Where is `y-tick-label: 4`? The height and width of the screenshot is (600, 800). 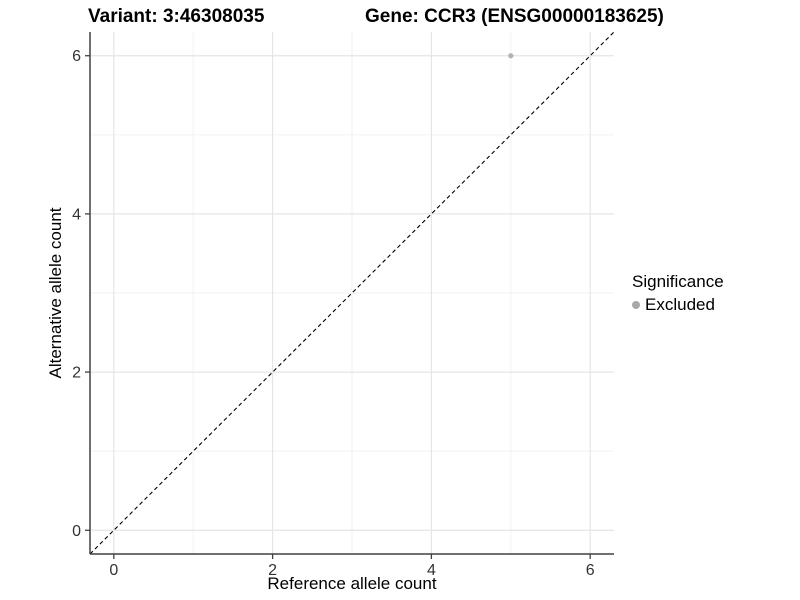
y-tick-label: 4 is located at coordinates (76, 214).